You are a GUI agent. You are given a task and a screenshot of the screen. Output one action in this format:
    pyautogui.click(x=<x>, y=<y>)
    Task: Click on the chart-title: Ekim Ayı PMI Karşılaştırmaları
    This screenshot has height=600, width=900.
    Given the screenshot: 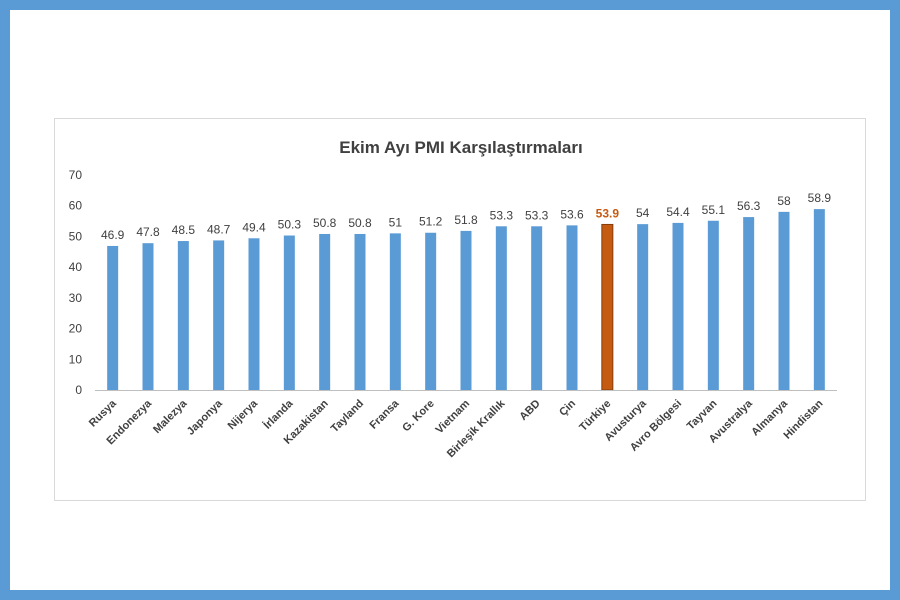 What is the action you would take?
    pyautogui.click(x=460, y=147)
    